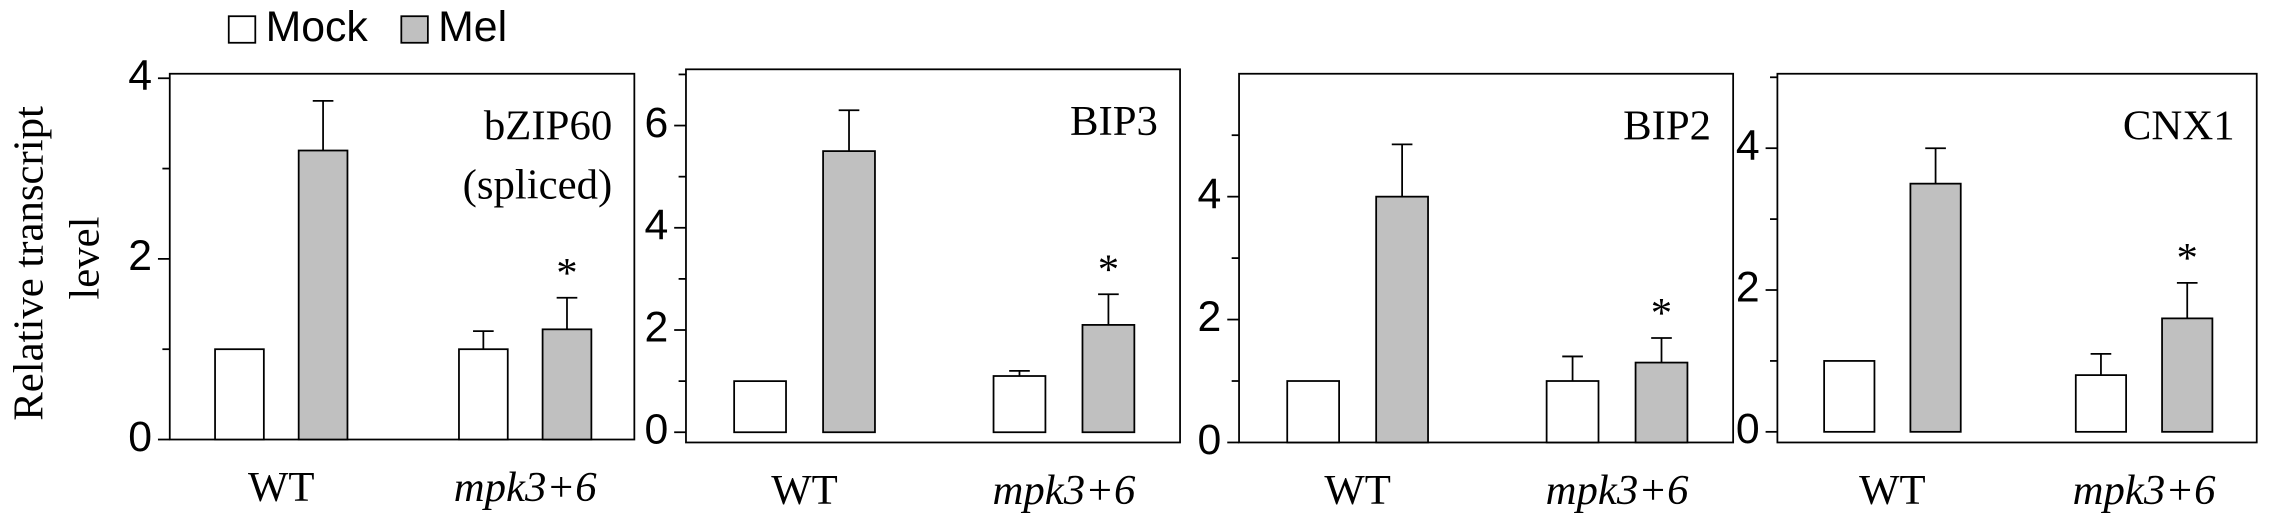 The width and height of the screenshot is (2279, 514). Describe the element at coordinates (56, 257) in the screenshot. I see `y-axis-label: Relative transcript level` at that location.